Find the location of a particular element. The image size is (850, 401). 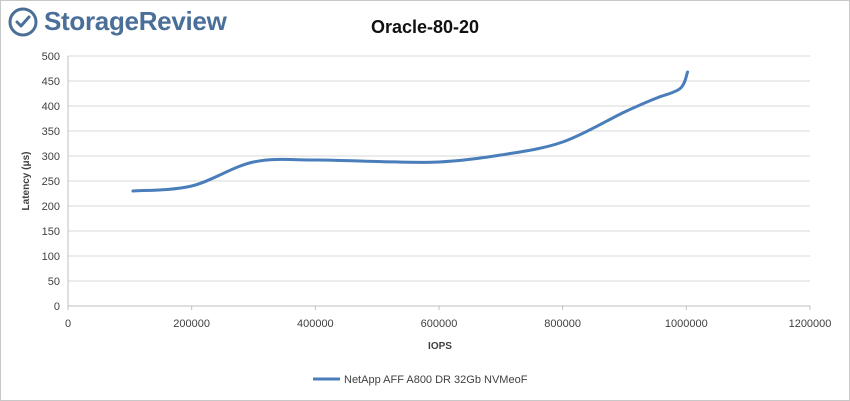

y-tick-label: 450 is located at coordinates (51, 82).